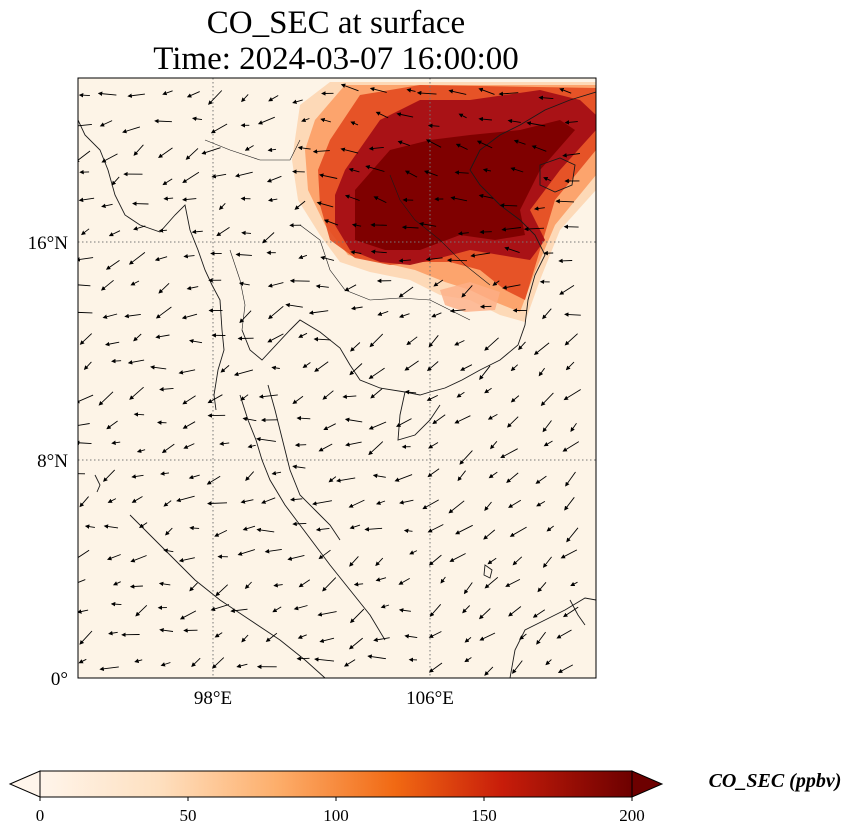 The image size is (854, 836). I want to click on colorbar-gradient, so click(336, 784).